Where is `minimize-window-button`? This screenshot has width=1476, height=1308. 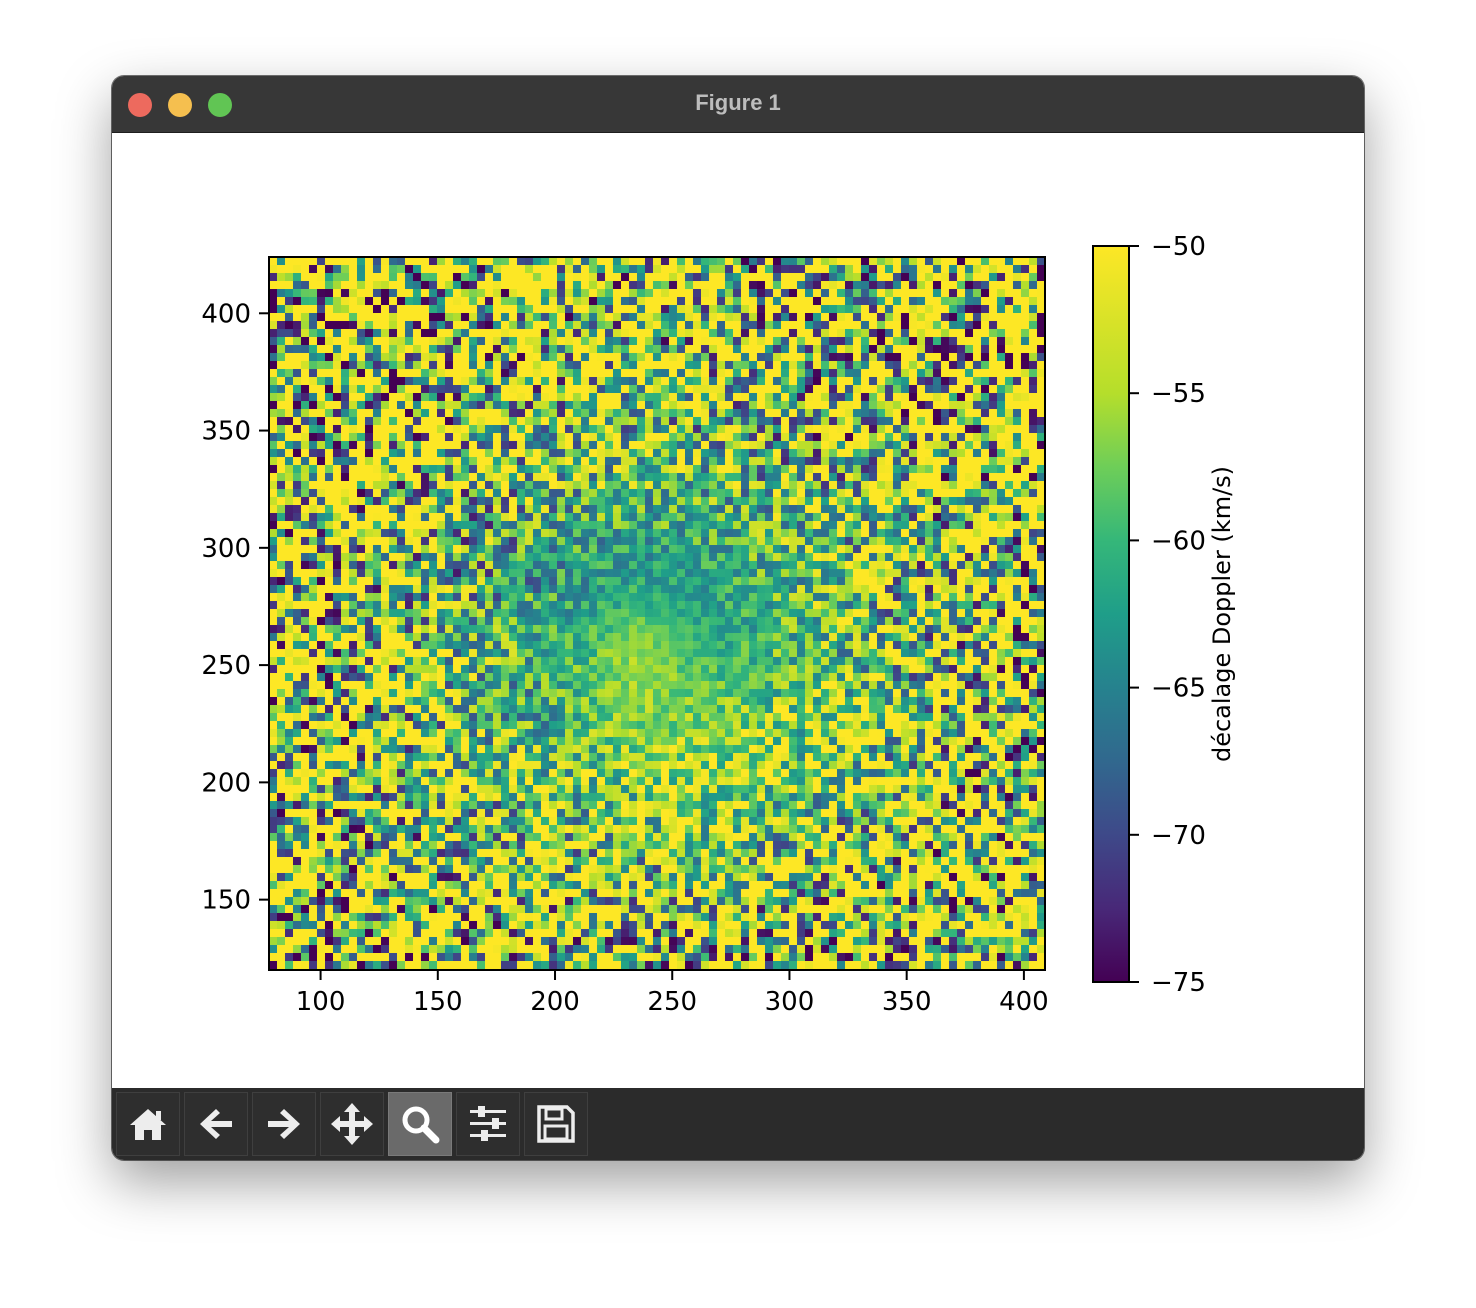 minimize-window-button is located at coordinates (180, 105).